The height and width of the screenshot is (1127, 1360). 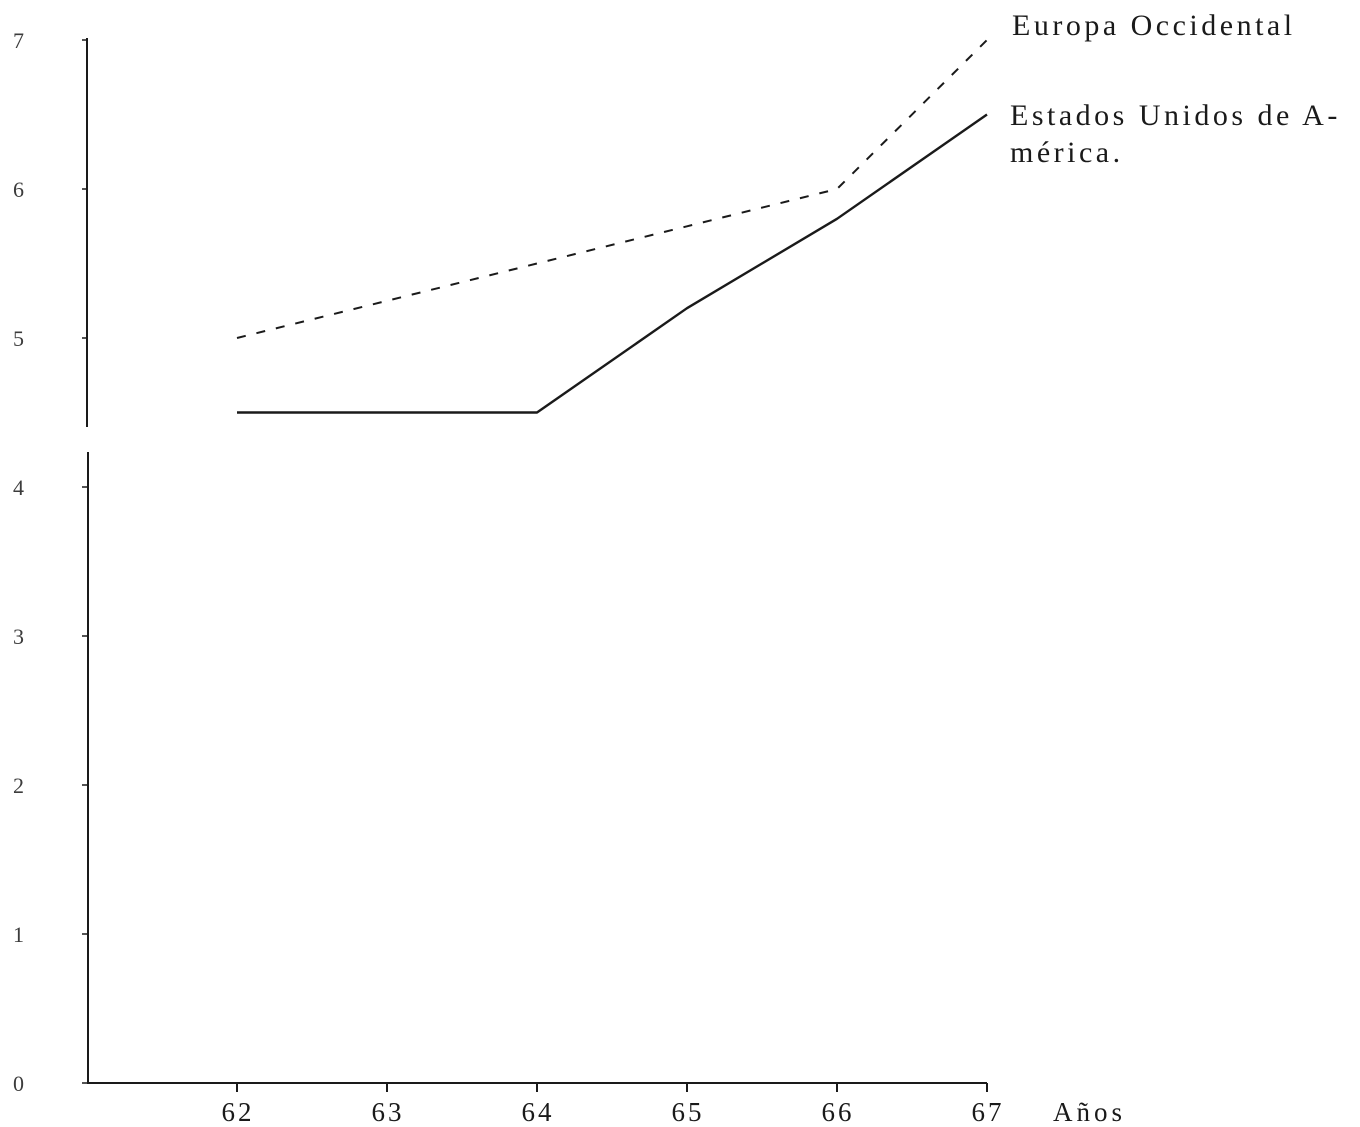 I want to click on x-tick-label: 66, so click(x=838, y=1112).